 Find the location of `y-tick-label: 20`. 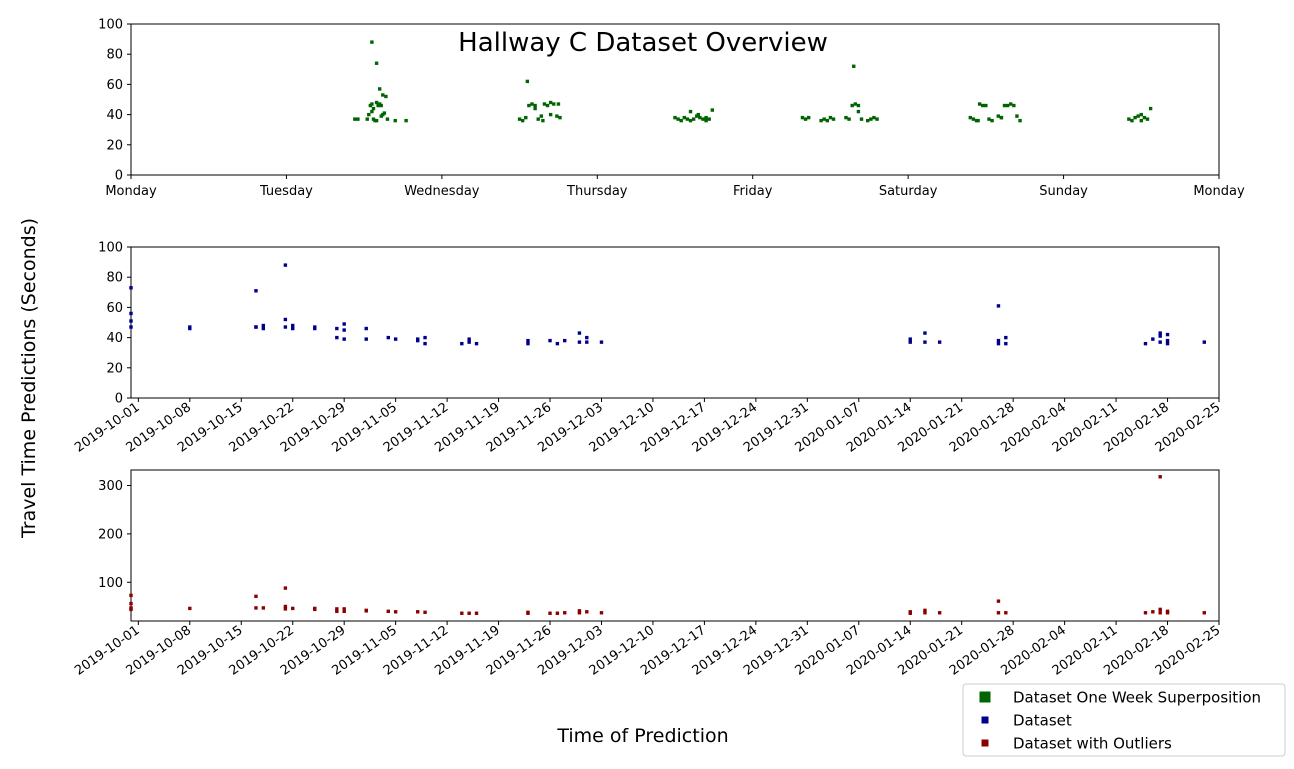

y-tick-label: 20 is located at coordinates (114, 368).